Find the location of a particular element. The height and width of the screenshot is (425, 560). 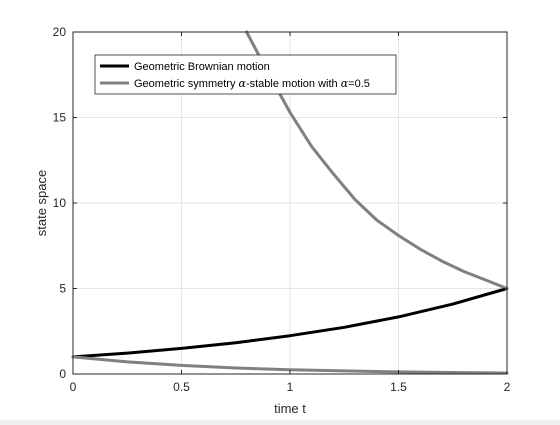

alpha-symbol-2: α is located at coordinates (345, 83).